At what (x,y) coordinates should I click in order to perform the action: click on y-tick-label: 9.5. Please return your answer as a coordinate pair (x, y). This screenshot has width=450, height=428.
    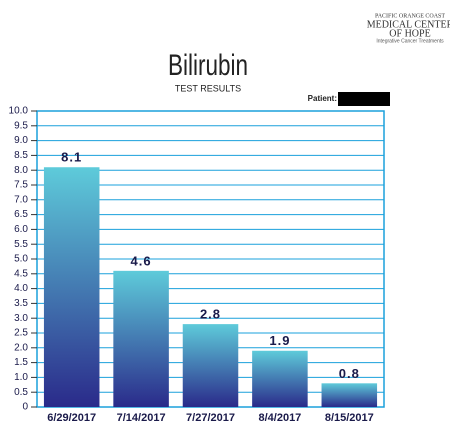
    Looking at the image, I should click on (21, 125).